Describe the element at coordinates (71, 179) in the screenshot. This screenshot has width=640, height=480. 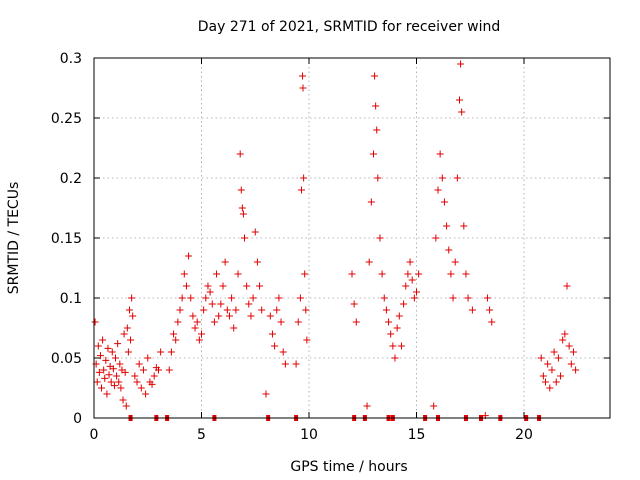
I see `y-tick-label: 0.2` at that location.